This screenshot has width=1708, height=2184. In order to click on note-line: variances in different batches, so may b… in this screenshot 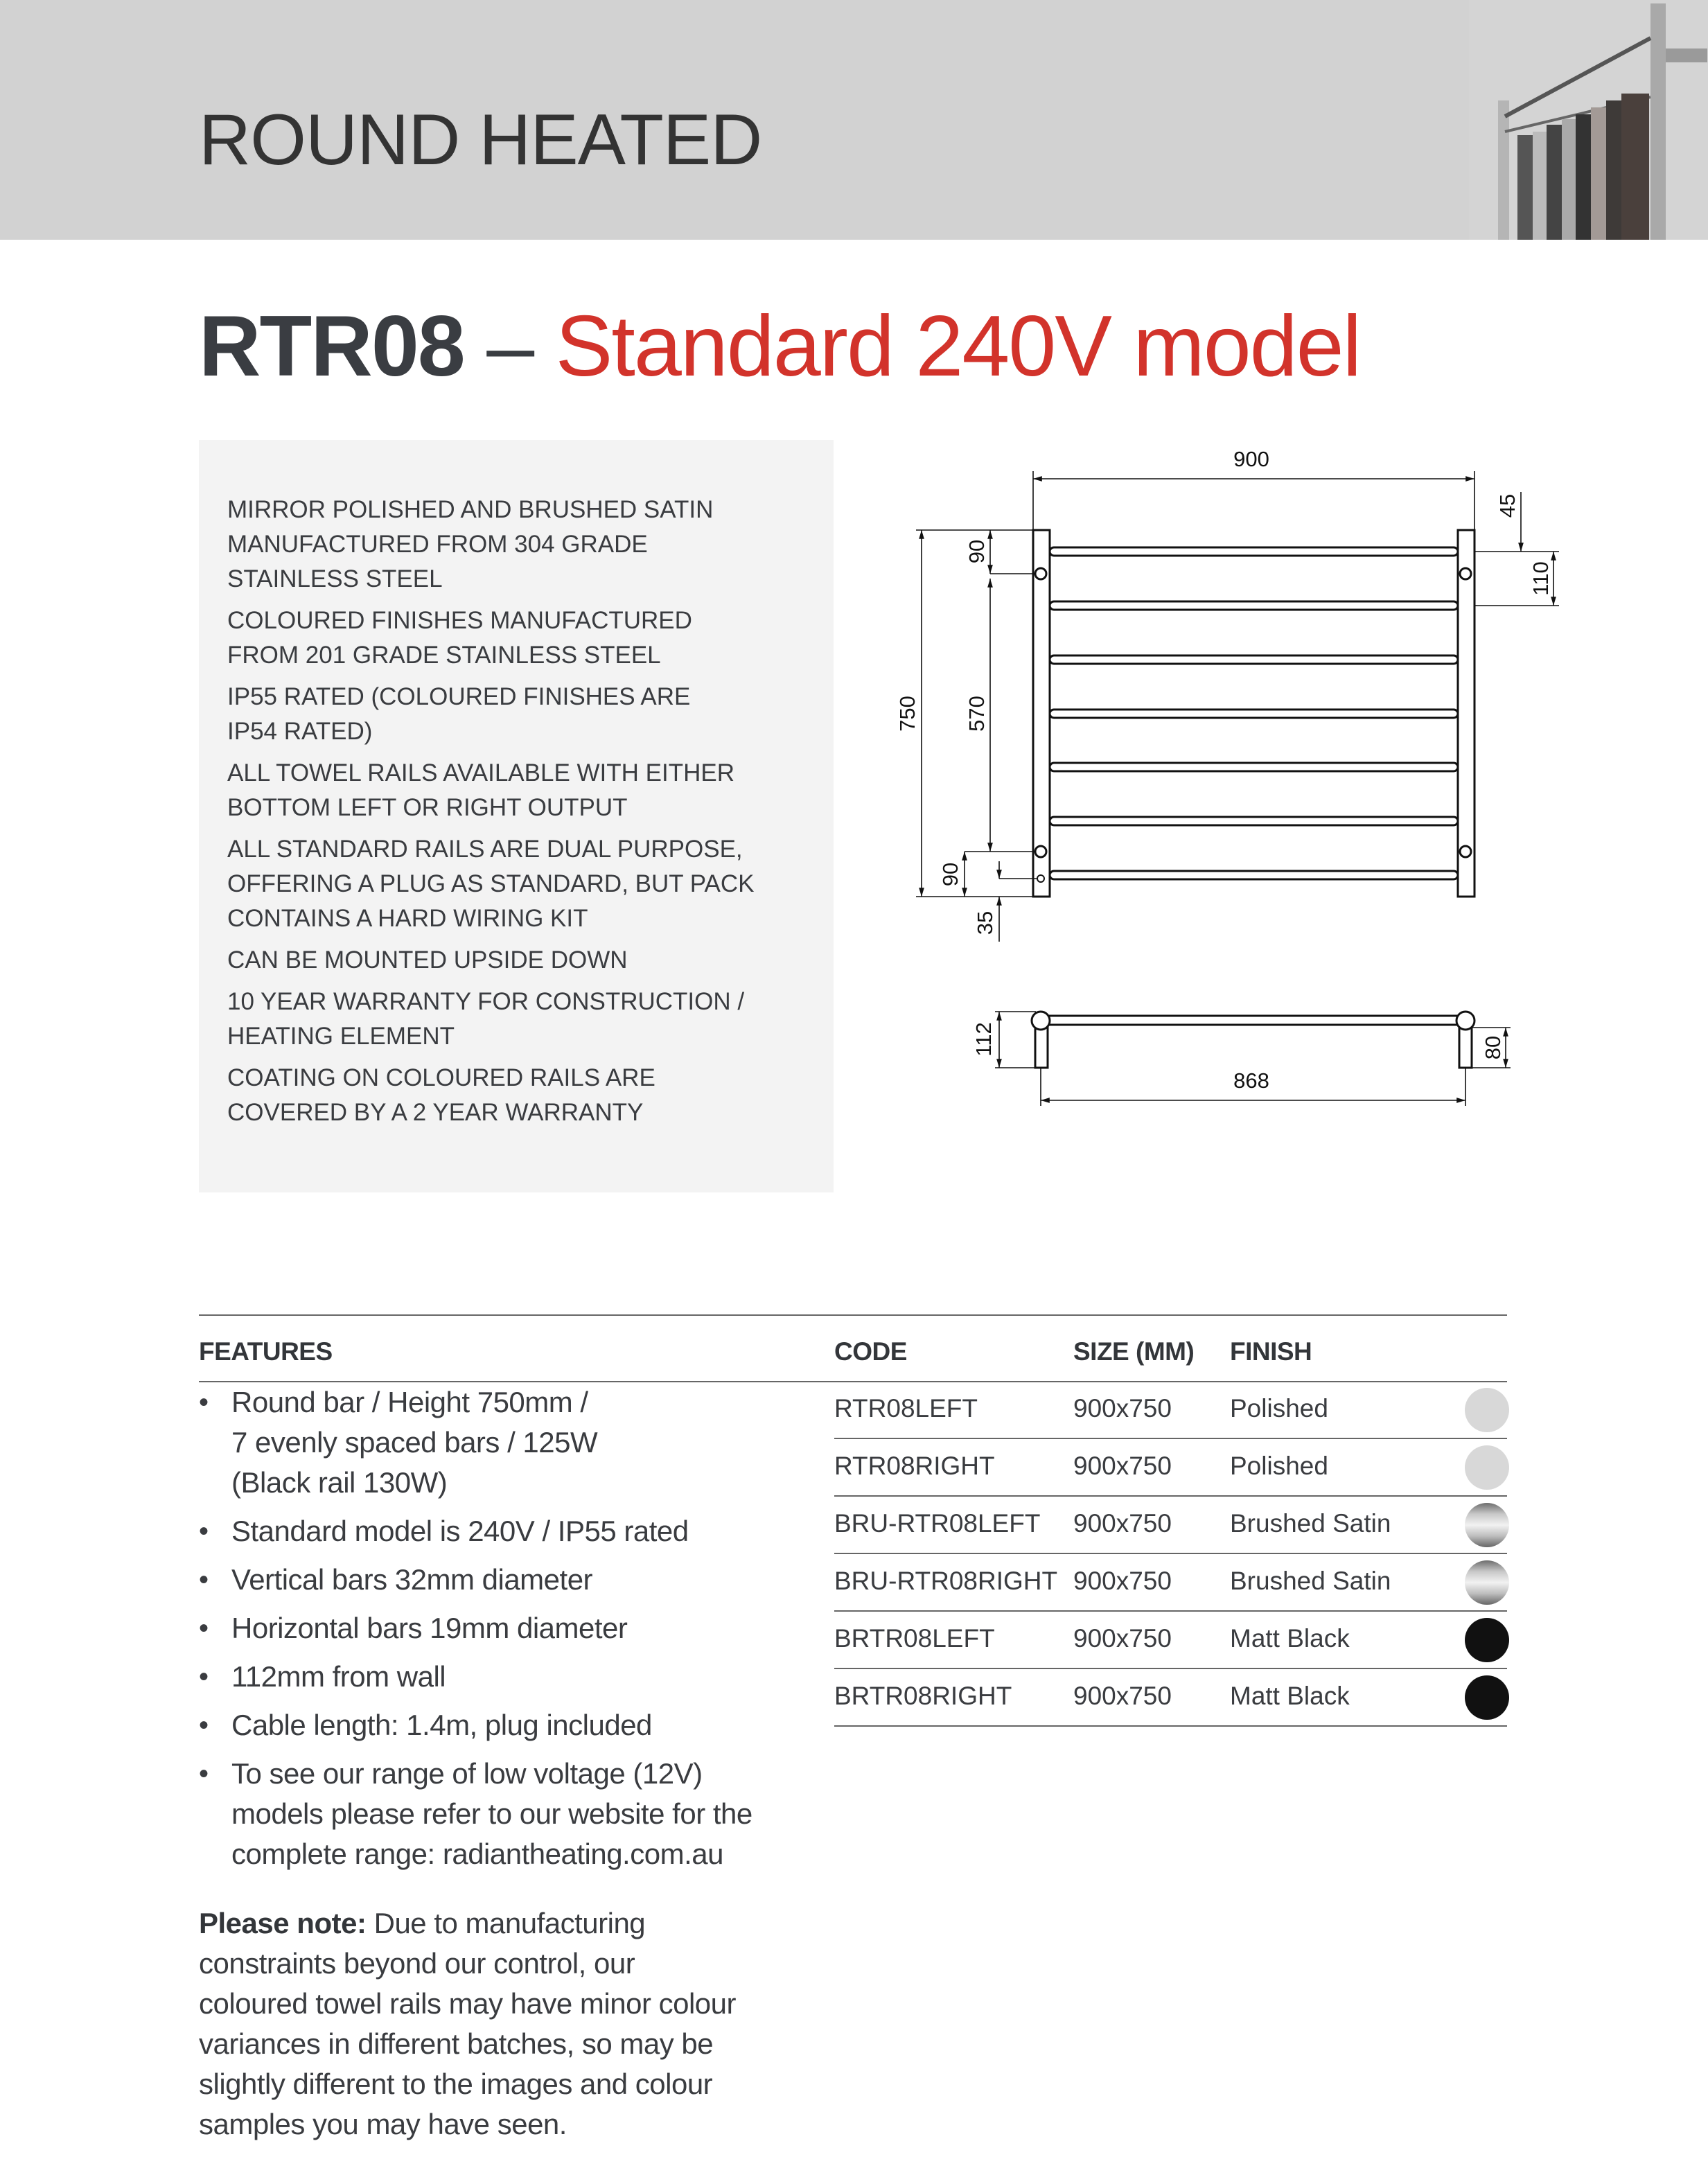, I will do `click(468, 2044)`.